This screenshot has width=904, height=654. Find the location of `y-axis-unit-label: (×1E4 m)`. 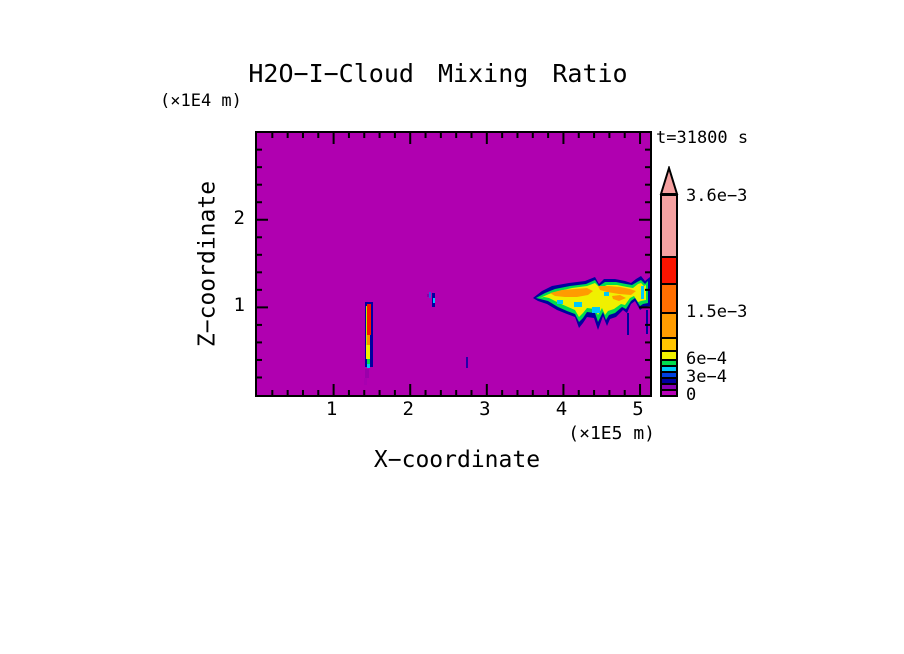

y-axis-unit-label: (×1E4 m) is located at coordinates (201, 101).